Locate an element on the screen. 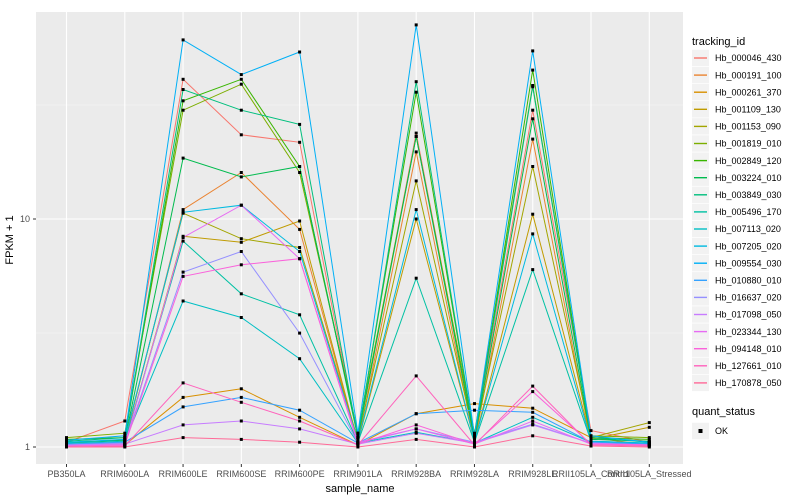  x-tick-label: RRIM600SE is located at coordinates (241, 474).